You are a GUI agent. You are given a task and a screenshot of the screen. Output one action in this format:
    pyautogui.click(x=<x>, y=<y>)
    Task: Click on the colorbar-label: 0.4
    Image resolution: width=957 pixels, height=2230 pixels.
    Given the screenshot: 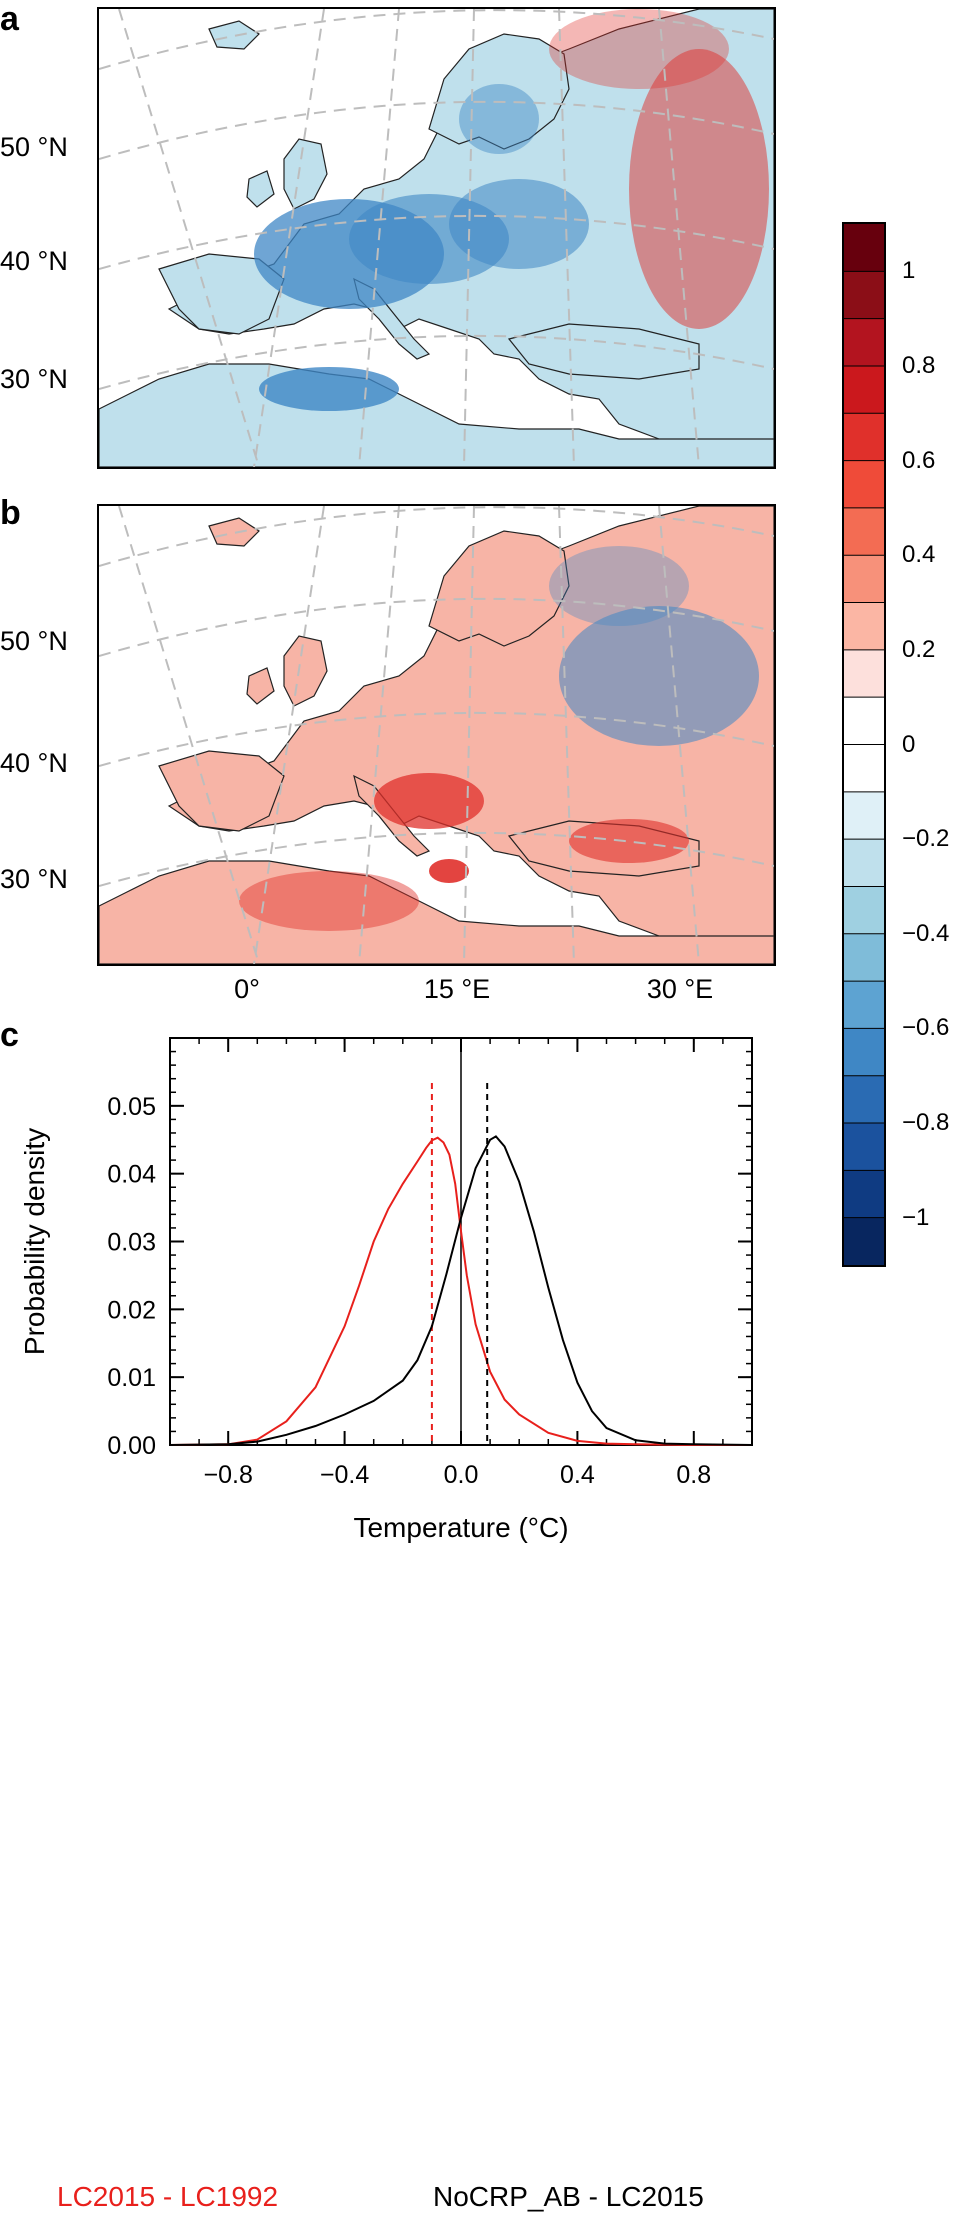 What is the action you would take?
    pyautogui.click(x=919, y=555)
    